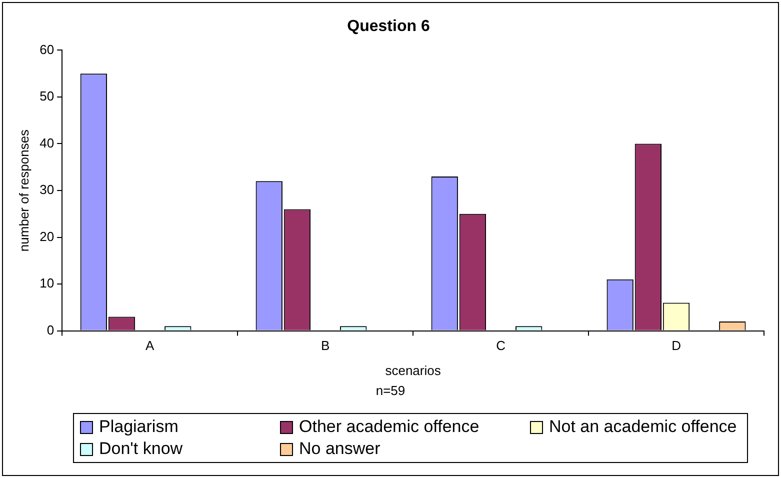  What do you see at coordinates (413, 370) in the screenshot?
I see `x-axis-title: scenarios` at bounding box center [413, 370].